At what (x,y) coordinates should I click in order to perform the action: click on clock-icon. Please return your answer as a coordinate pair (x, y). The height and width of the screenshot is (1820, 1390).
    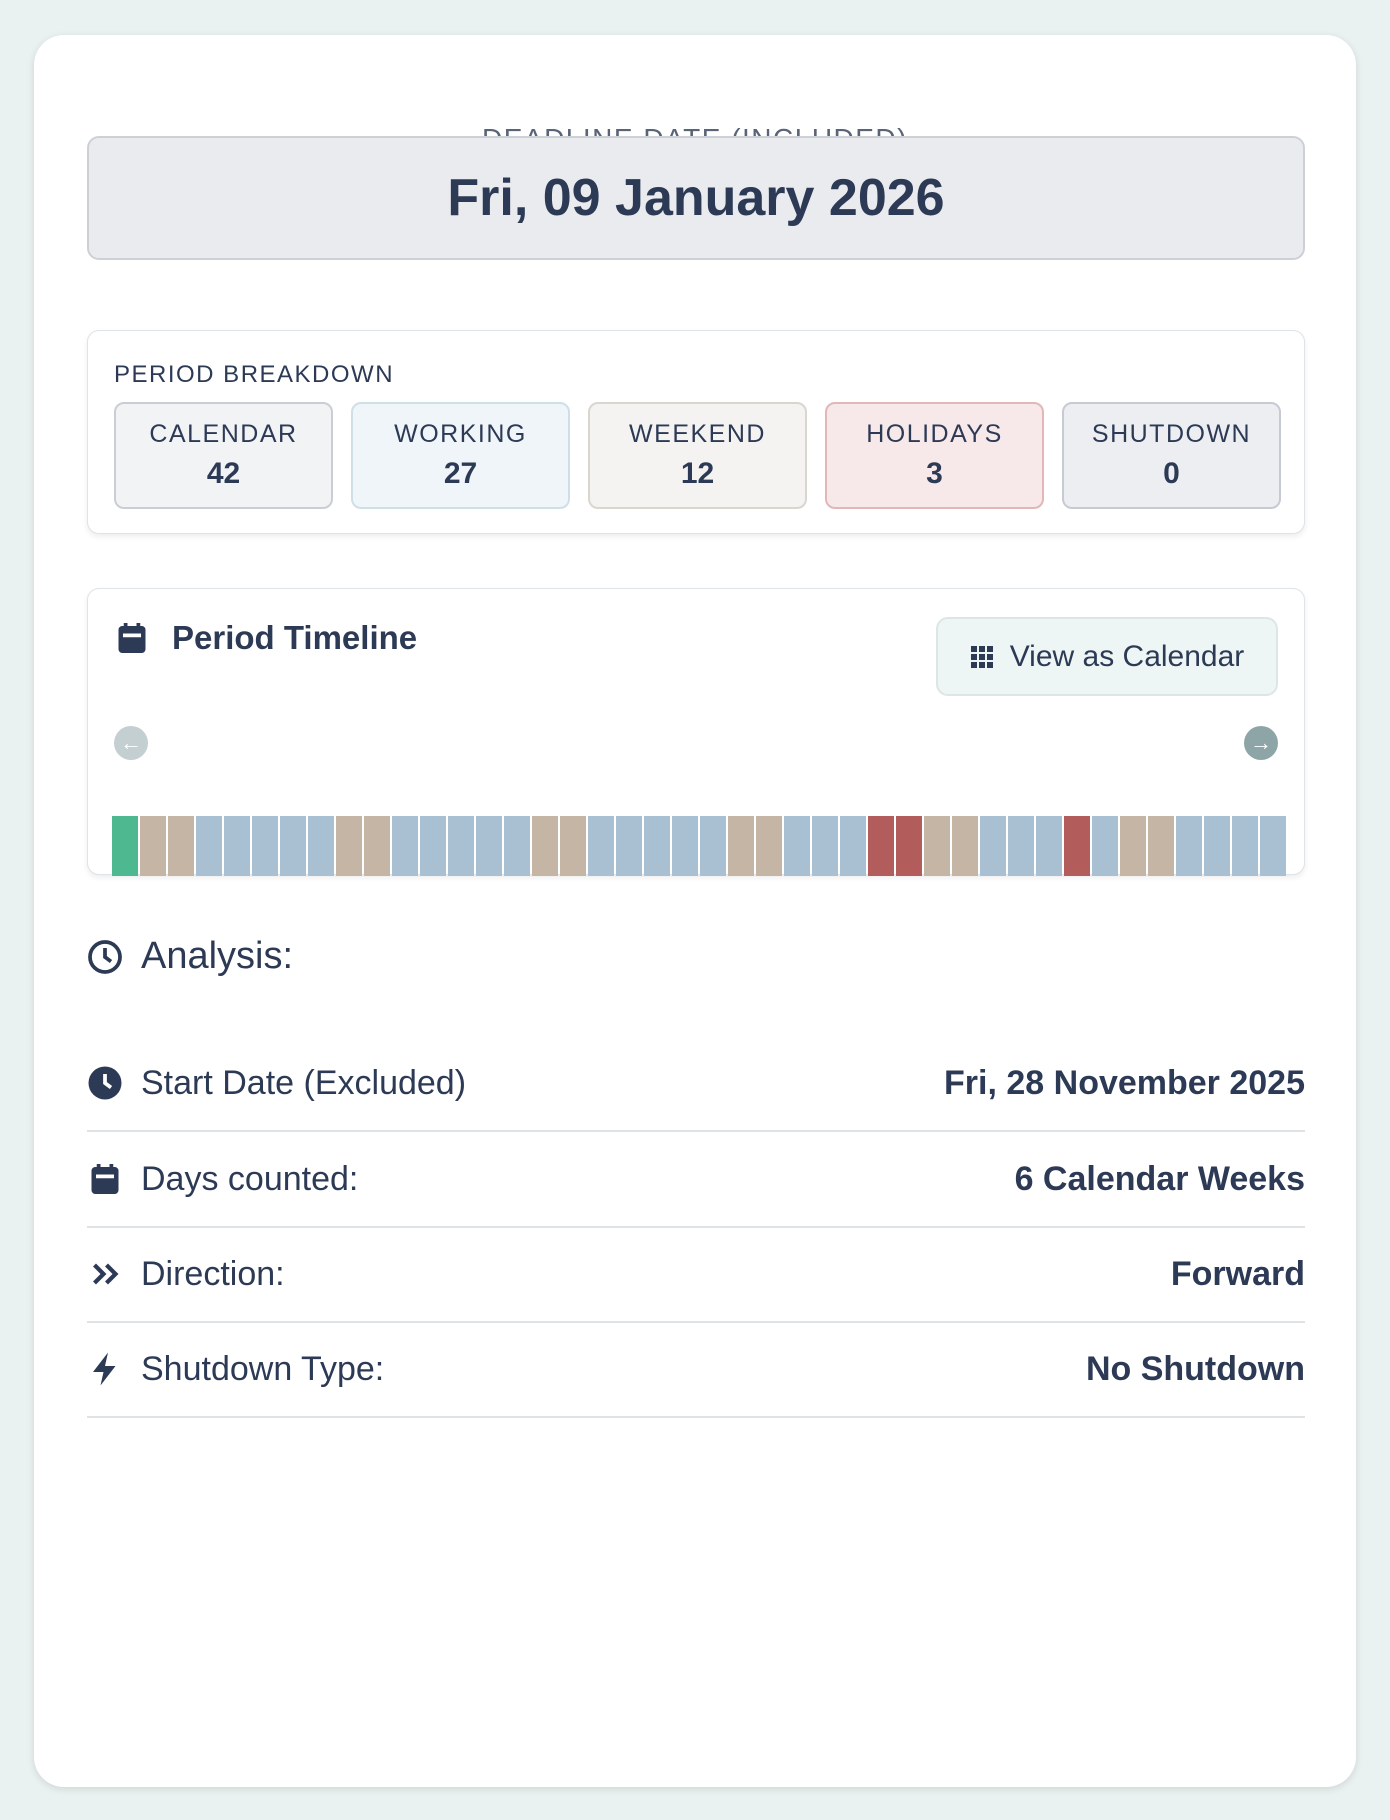
    Looking at the image, I should click on (105, 1083).